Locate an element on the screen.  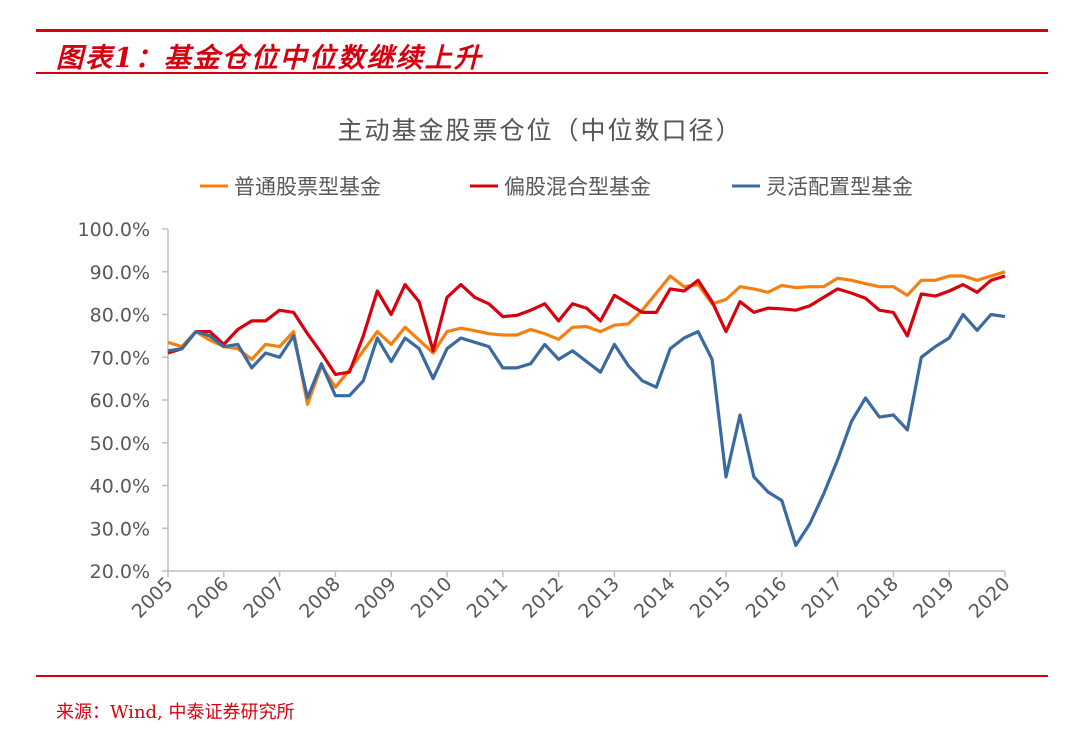
x-tick-label: 2006 is located at coordinates (209, 598).